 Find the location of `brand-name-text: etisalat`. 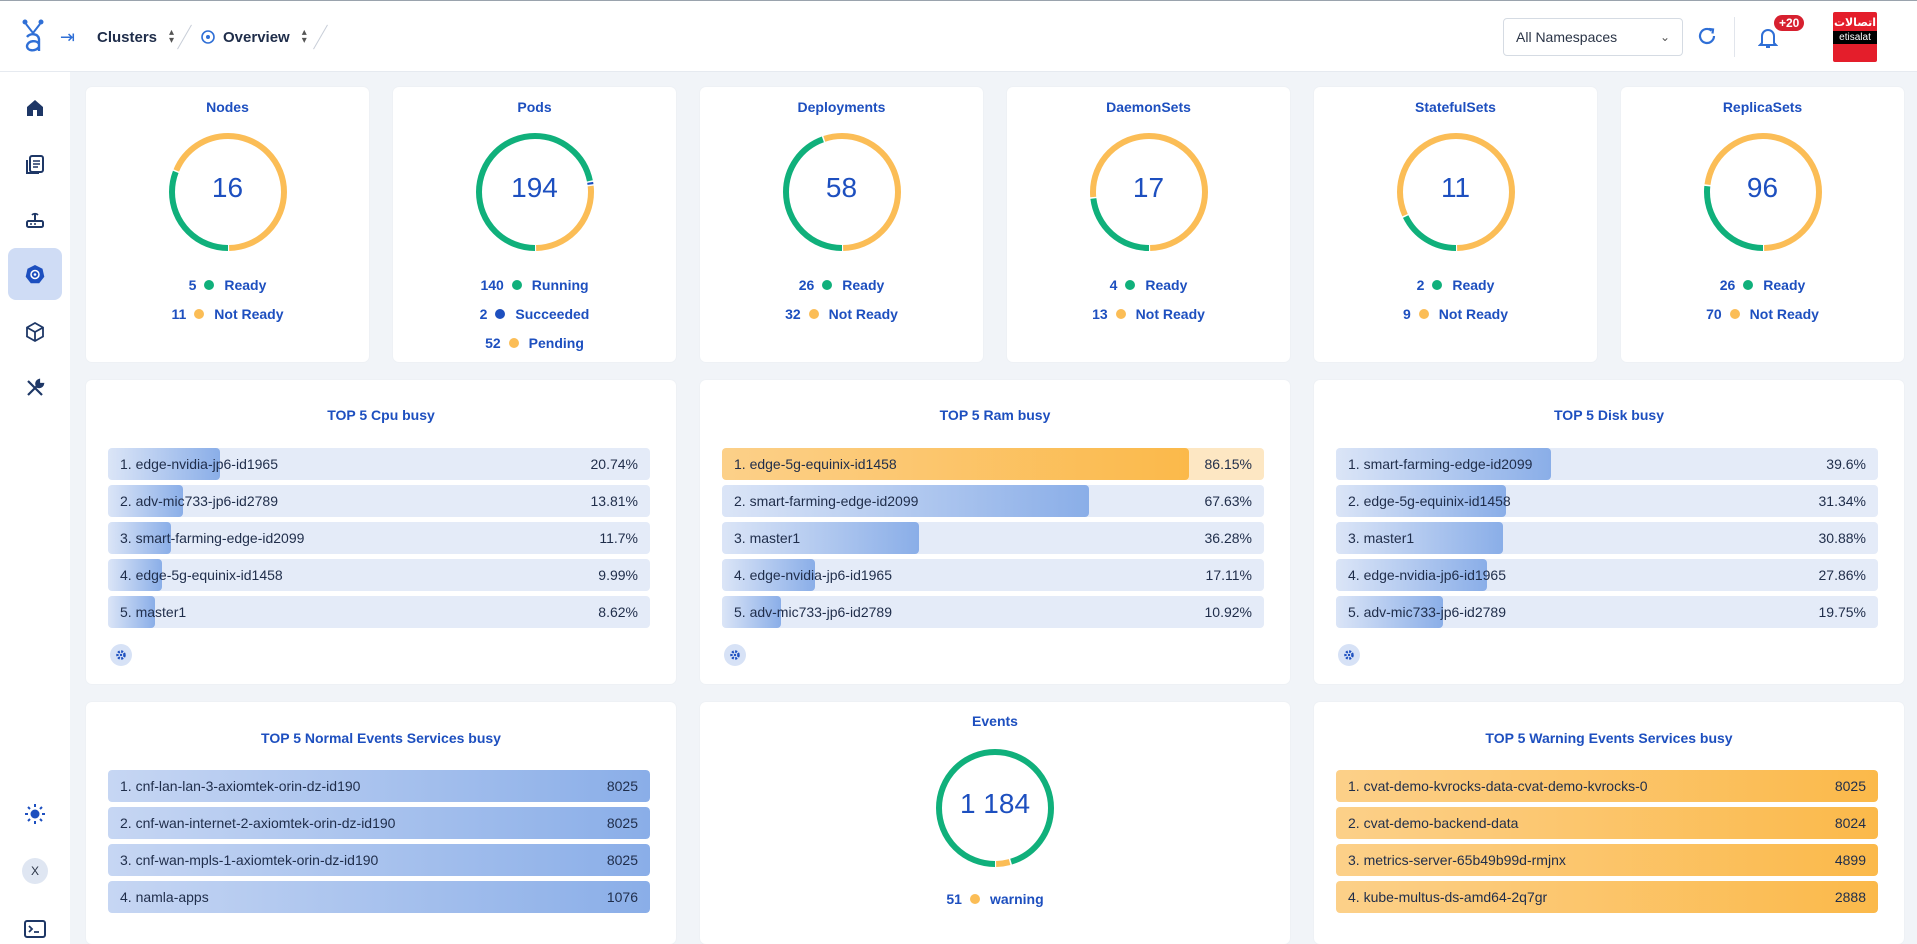

brand-name-text: etisalat is located at coordinates (1855, 37).